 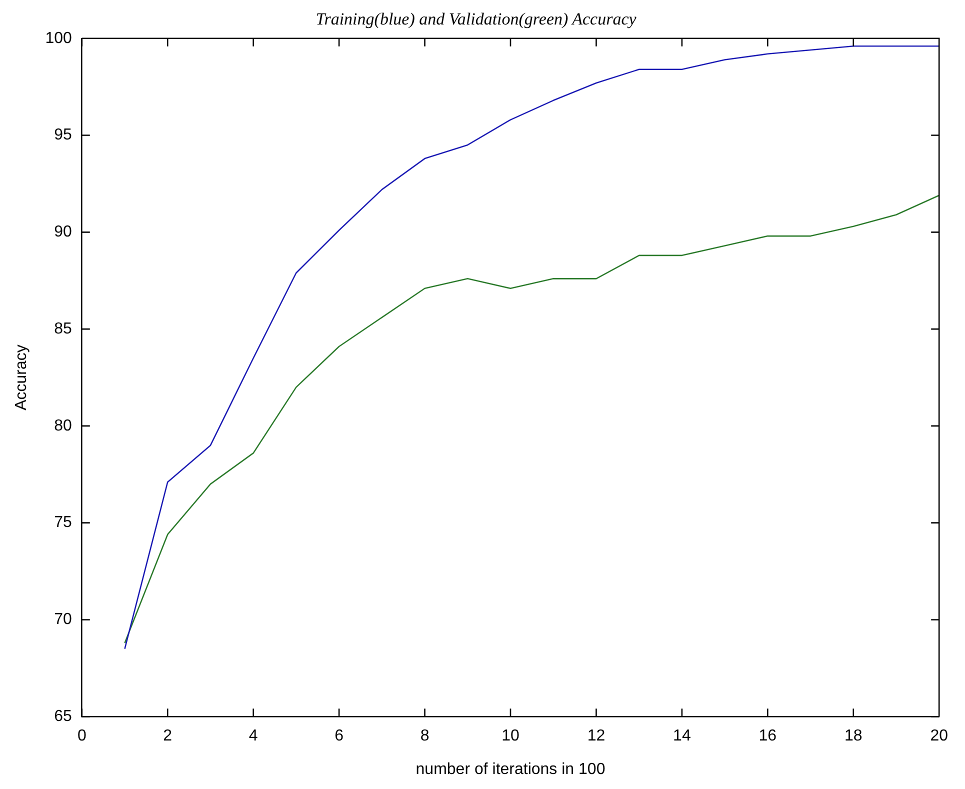 I want to click on x-tick-label: 0, so click(x=81, y=736).